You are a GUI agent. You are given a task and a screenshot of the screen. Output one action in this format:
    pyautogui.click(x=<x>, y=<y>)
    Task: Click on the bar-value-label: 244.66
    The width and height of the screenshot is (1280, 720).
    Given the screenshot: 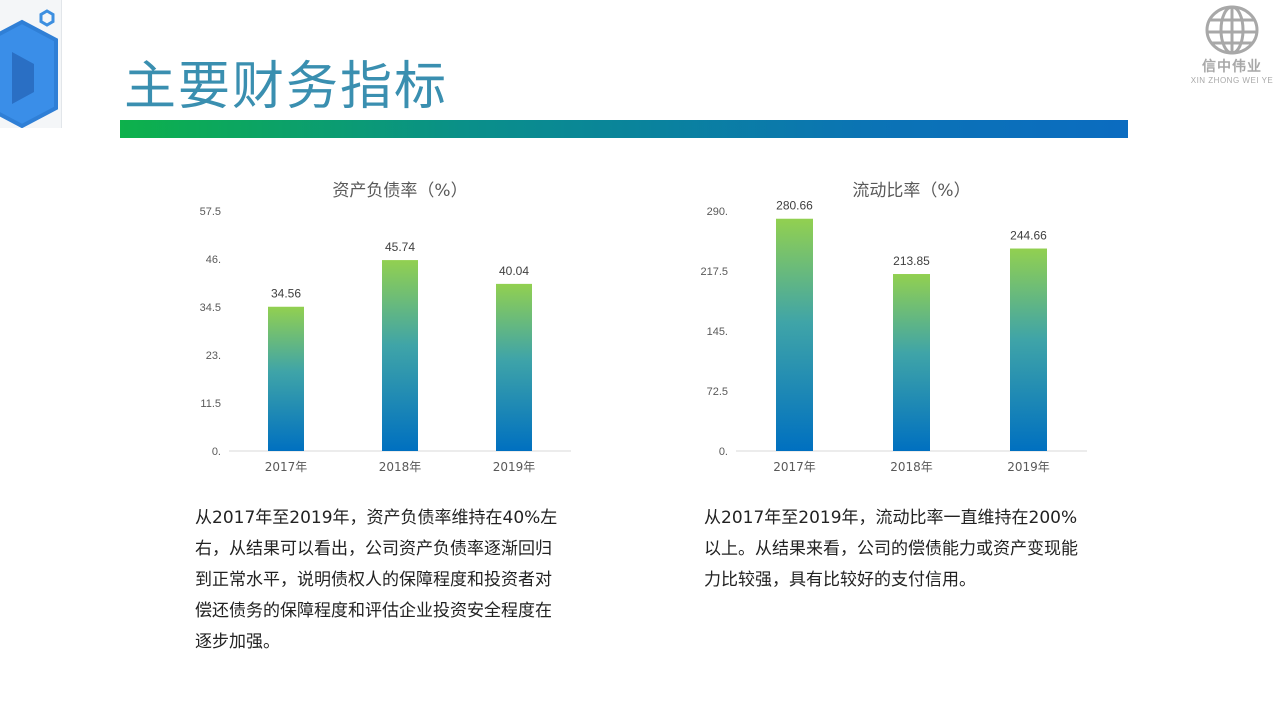 What is the action you would take?
    pyautogui.click(x=1028, y=236)
    